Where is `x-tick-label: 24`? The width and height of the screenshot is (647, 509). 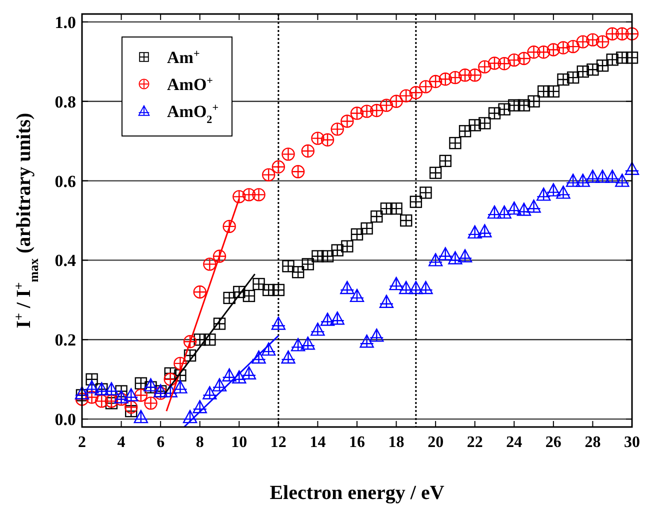
x-tick-label: 24 is located at coordinates (514, 442).